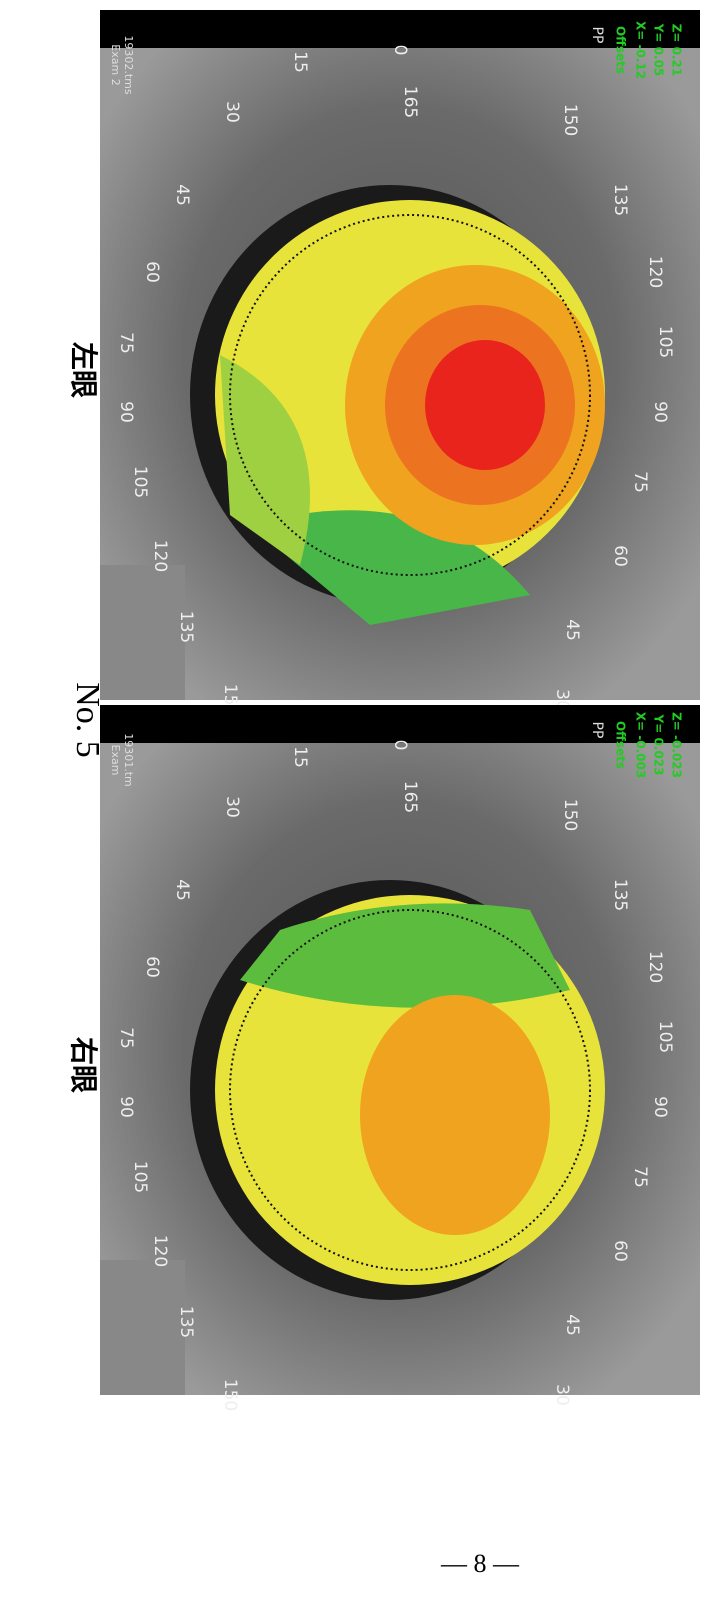  I want to click on eye-label: 左眼, so click(83, 370).